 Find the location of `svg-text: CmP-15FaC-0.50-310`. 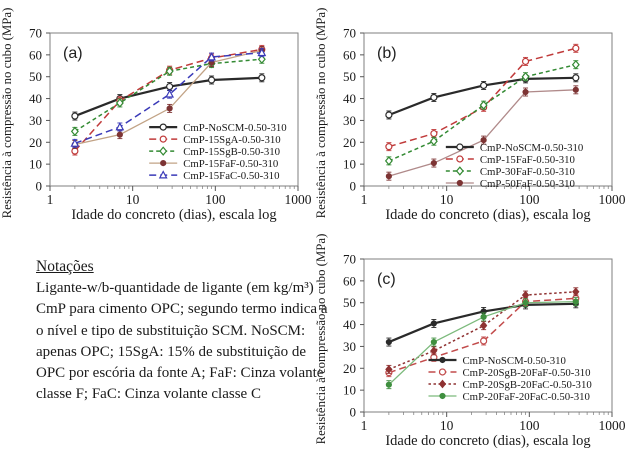

svg-text: CmP-15FaC-0.50-310 is located at coordinates (231, 176).